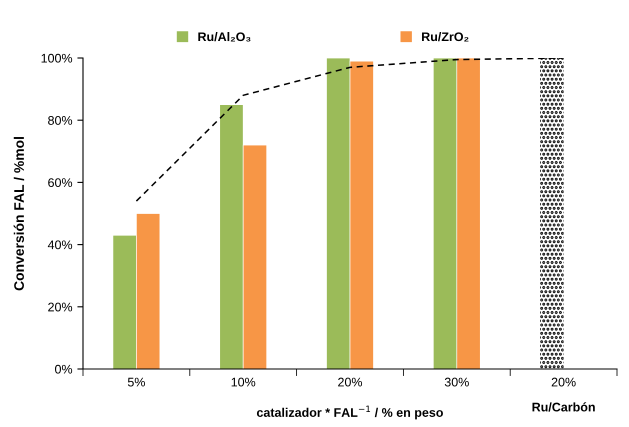 This screenshot has width=629, height=427. I want to click on y-axis-title: Conversión FAL / %mol, so click(19, 213).